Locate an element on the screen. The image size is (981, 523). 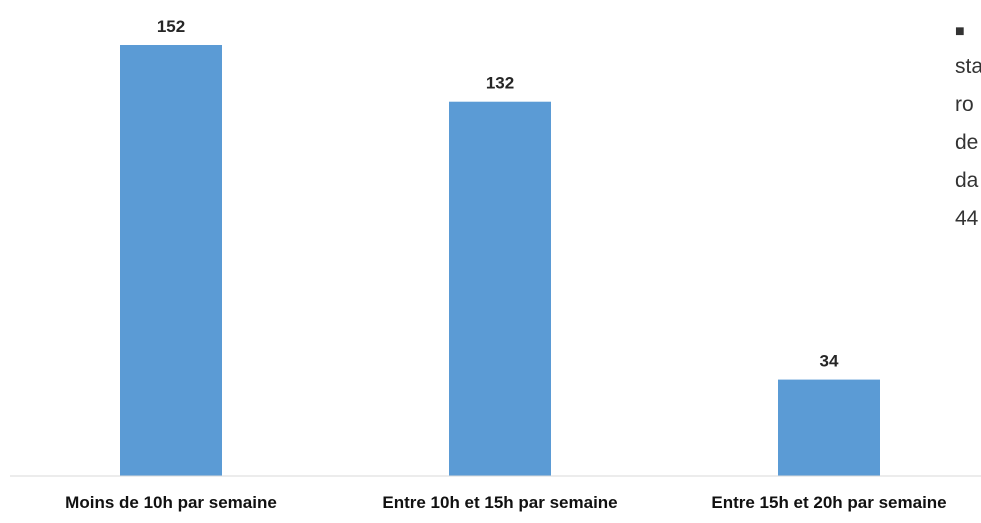
category-label: Entre 10h et 15h par semaine is located at coordinates (499, 502).